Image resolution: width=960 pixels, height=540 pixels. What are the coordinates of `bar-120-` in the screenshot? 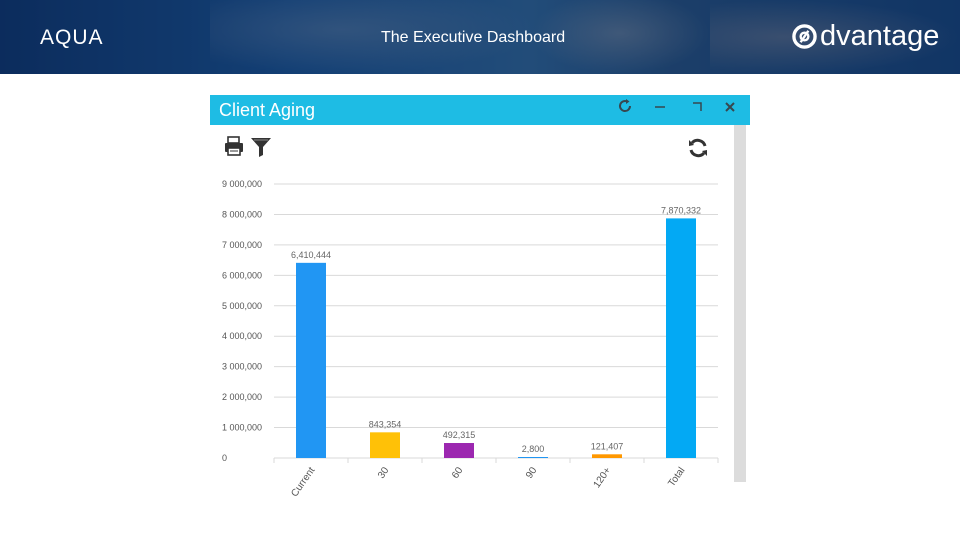 It's located at (607, 456).